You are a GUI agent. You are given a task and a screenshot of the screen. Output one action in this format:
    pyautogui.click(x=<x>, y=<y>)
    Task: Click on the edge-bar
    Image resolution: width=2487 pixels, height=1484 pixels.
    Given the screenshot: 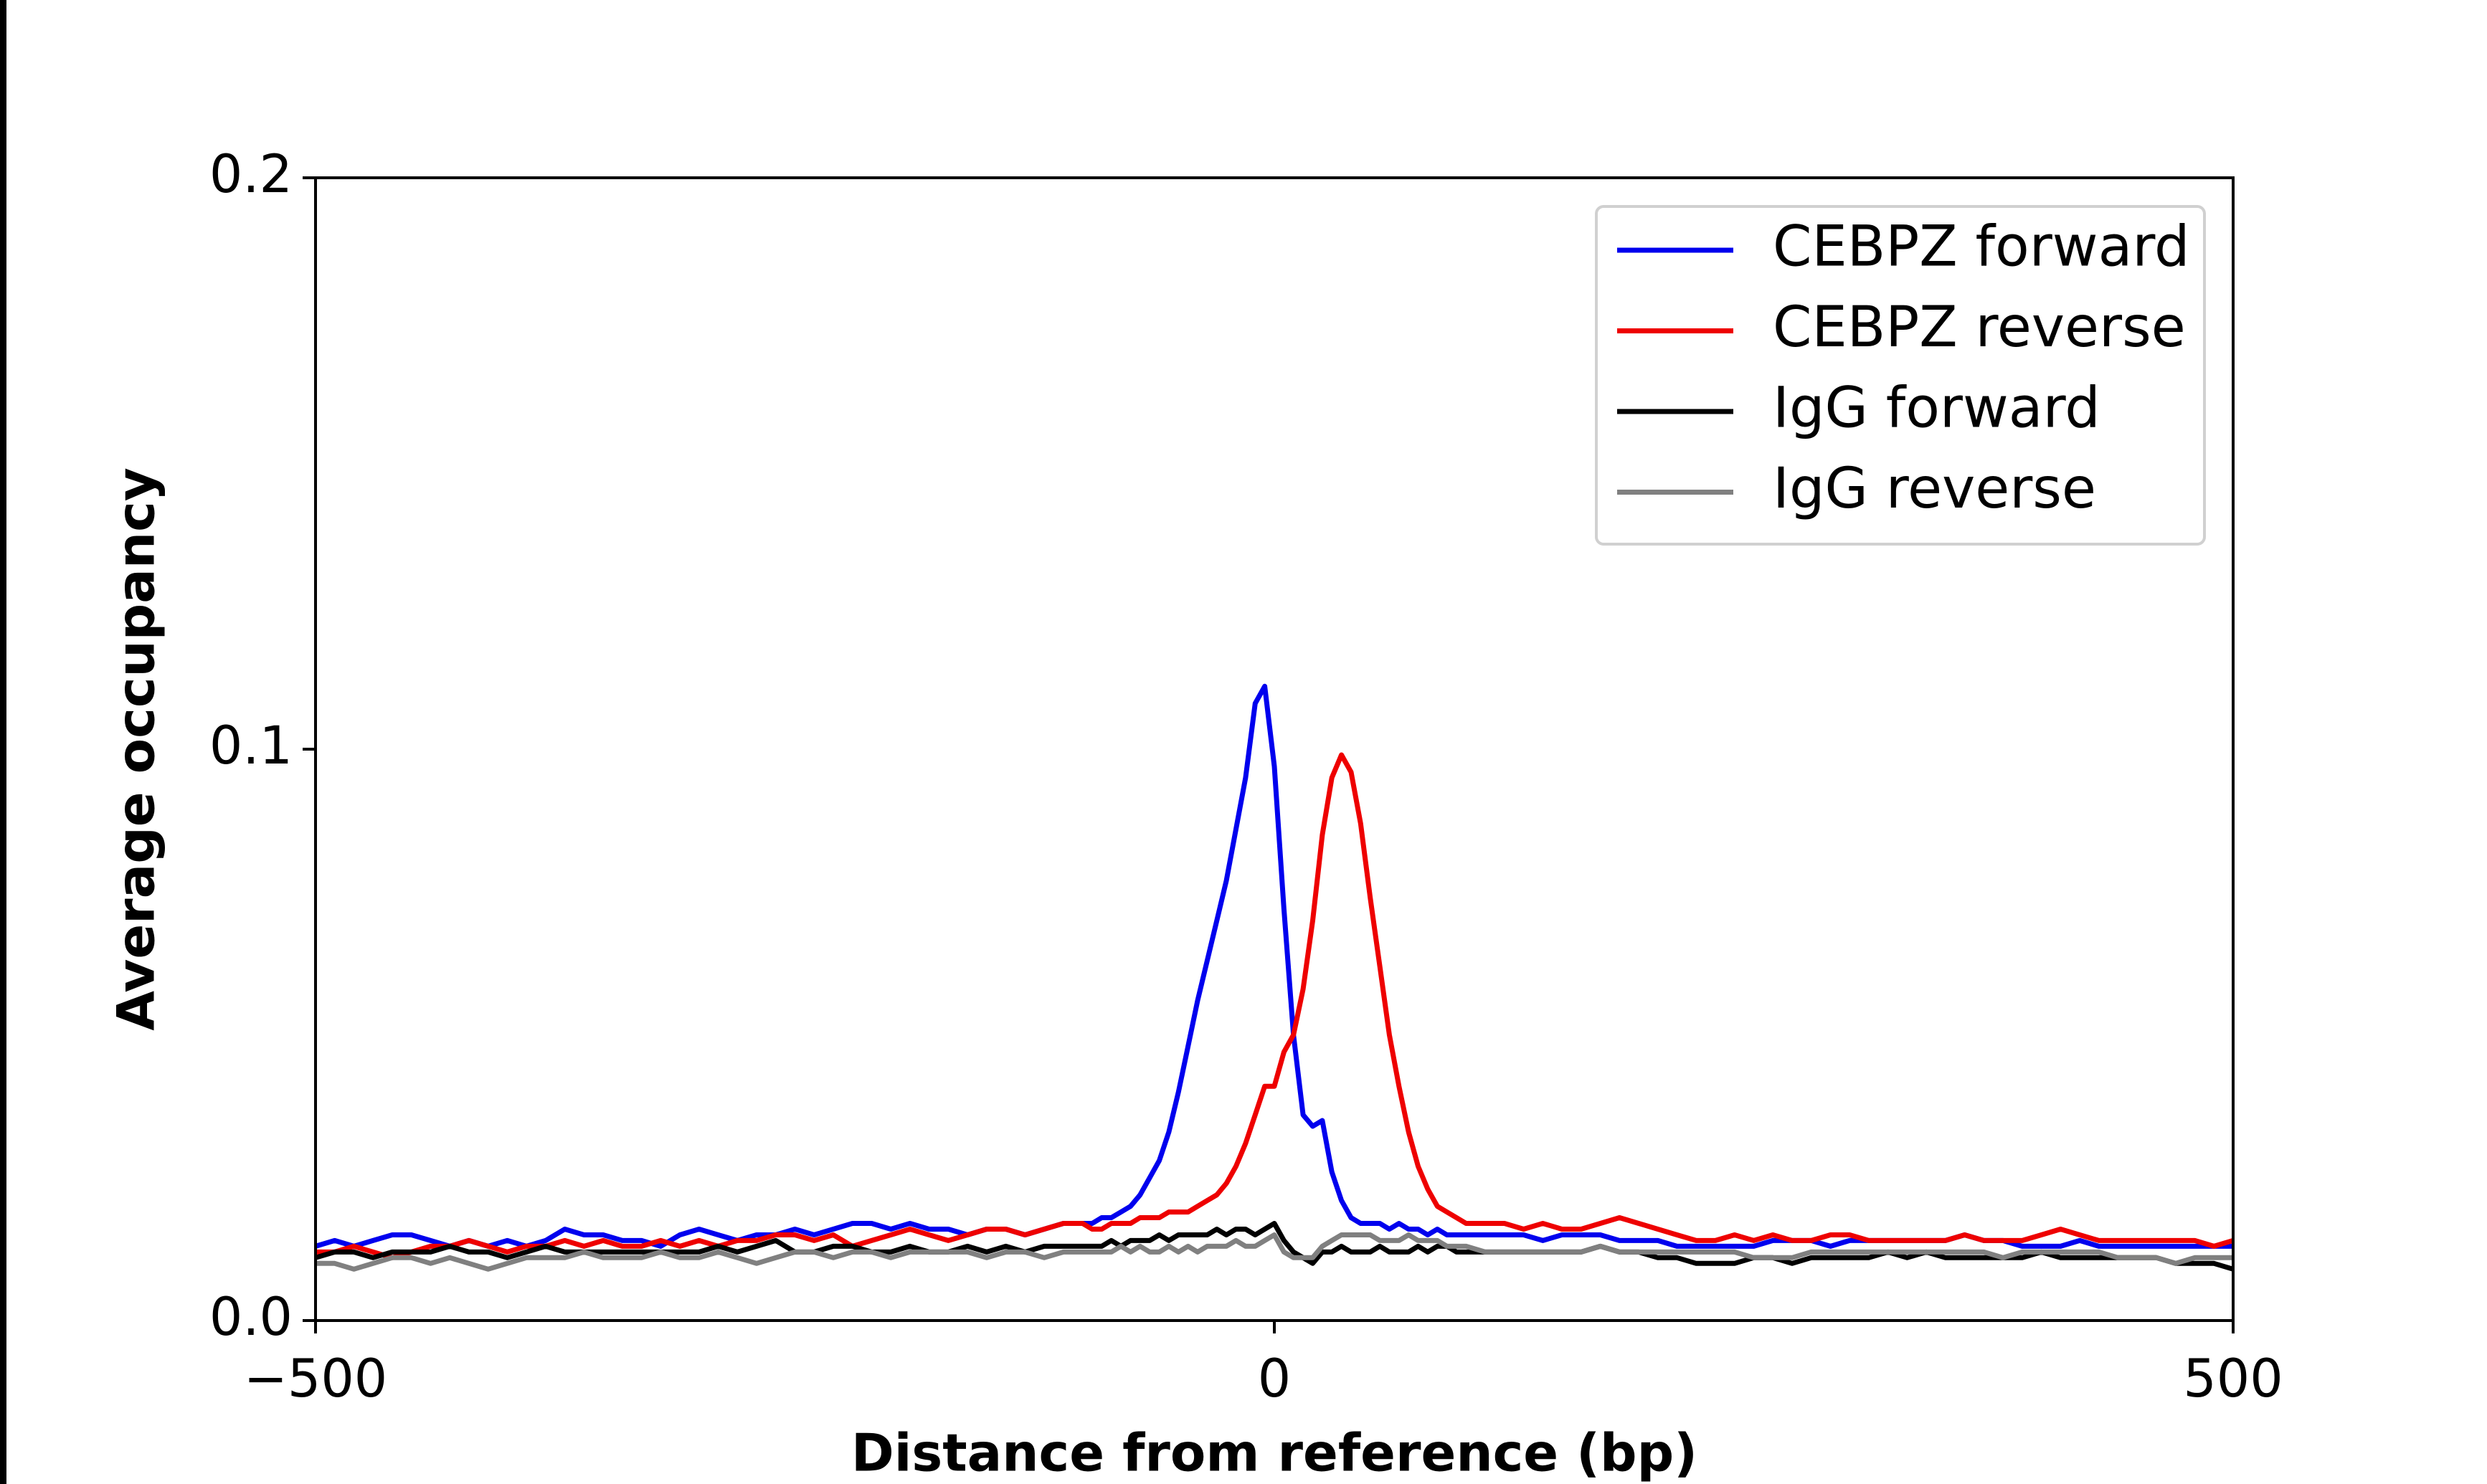 What is the action you would take?
    pyautogui.click(x=3, y=742)
    